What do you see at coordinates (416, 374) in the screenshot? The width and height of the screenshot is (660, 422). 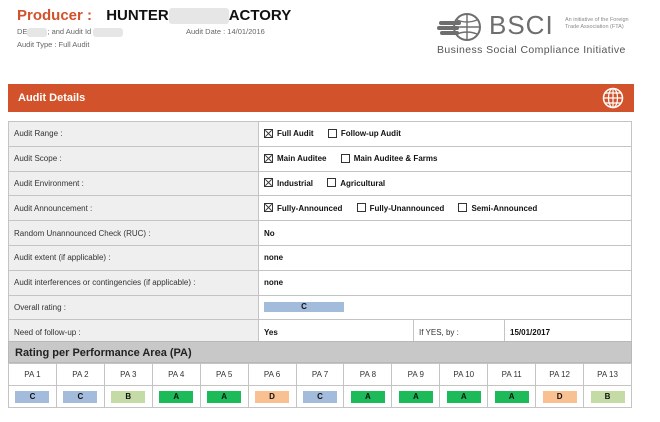 I see `pa-name-cell: PA 9` at bounding box center [416, 374].